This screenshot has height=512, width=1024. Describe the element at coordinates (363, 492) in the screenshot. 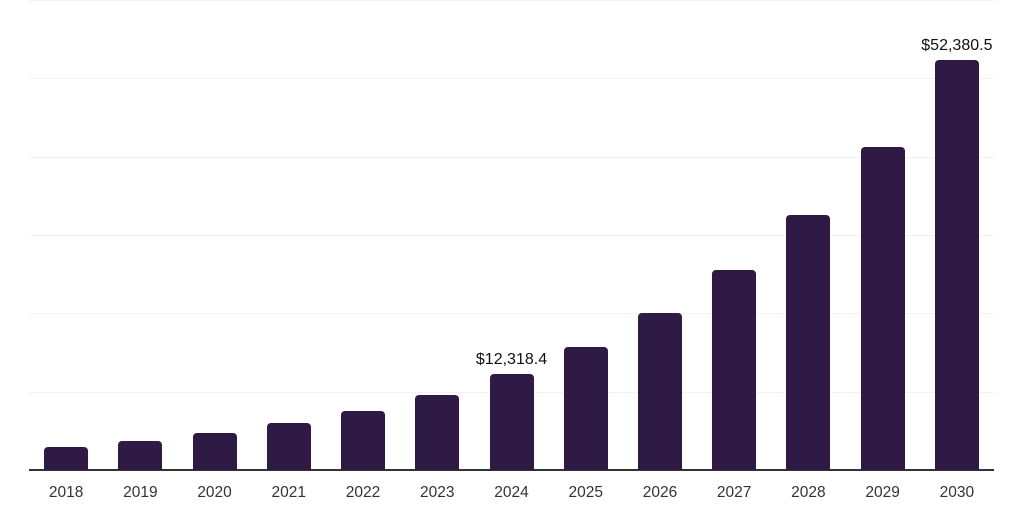

I see `x-tick-label-2022: 2022` at that location.